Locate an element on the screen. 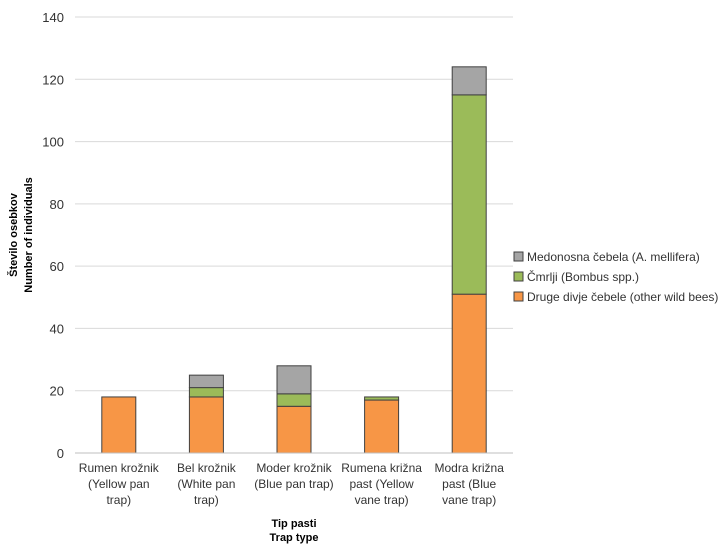 This screenshot has height=545, width=725. y-tick-label: 20 is located at coordinates (57, 391).